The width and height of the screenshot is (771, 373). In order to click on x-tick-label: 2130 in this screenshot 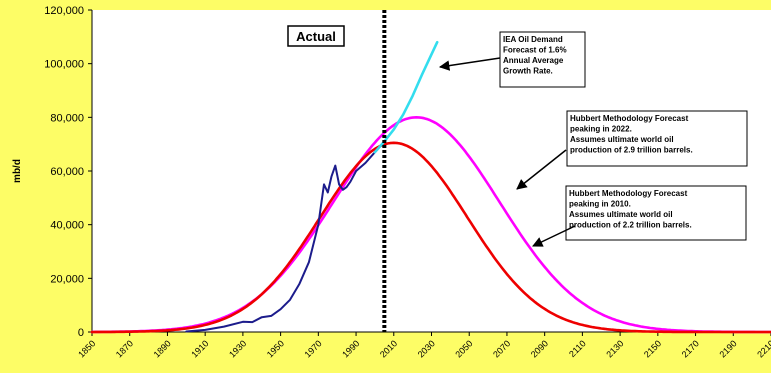, I will do `click(614, 348)`.